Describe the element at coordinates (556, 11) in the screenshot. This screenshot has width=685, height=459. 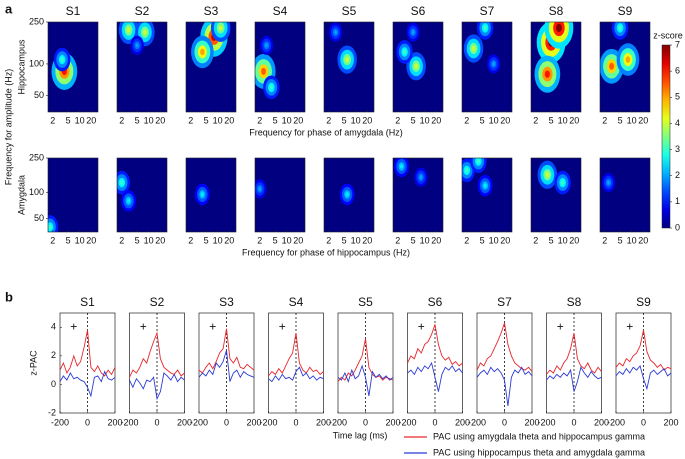
I see `subject-title: S8` at that location.